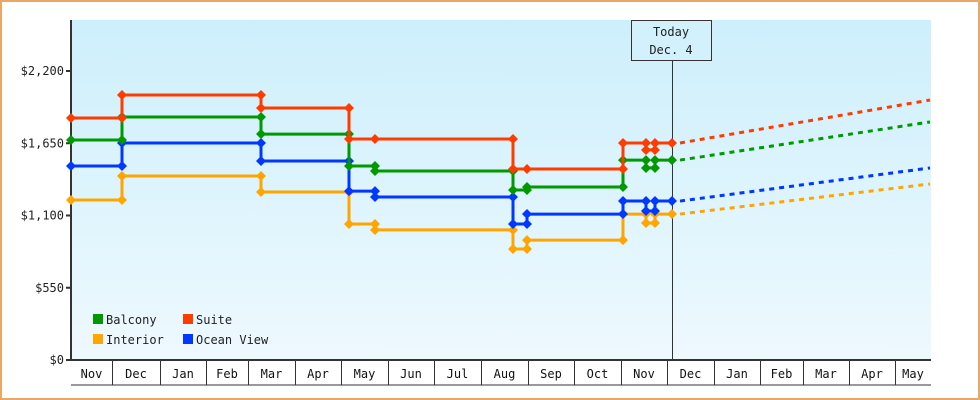 The width and height of the screenshot is (980, 400). What do you see at coordinates (598, 374) in the screenshot?
I see `month-label: Oct` at bounding box center [598, 374].